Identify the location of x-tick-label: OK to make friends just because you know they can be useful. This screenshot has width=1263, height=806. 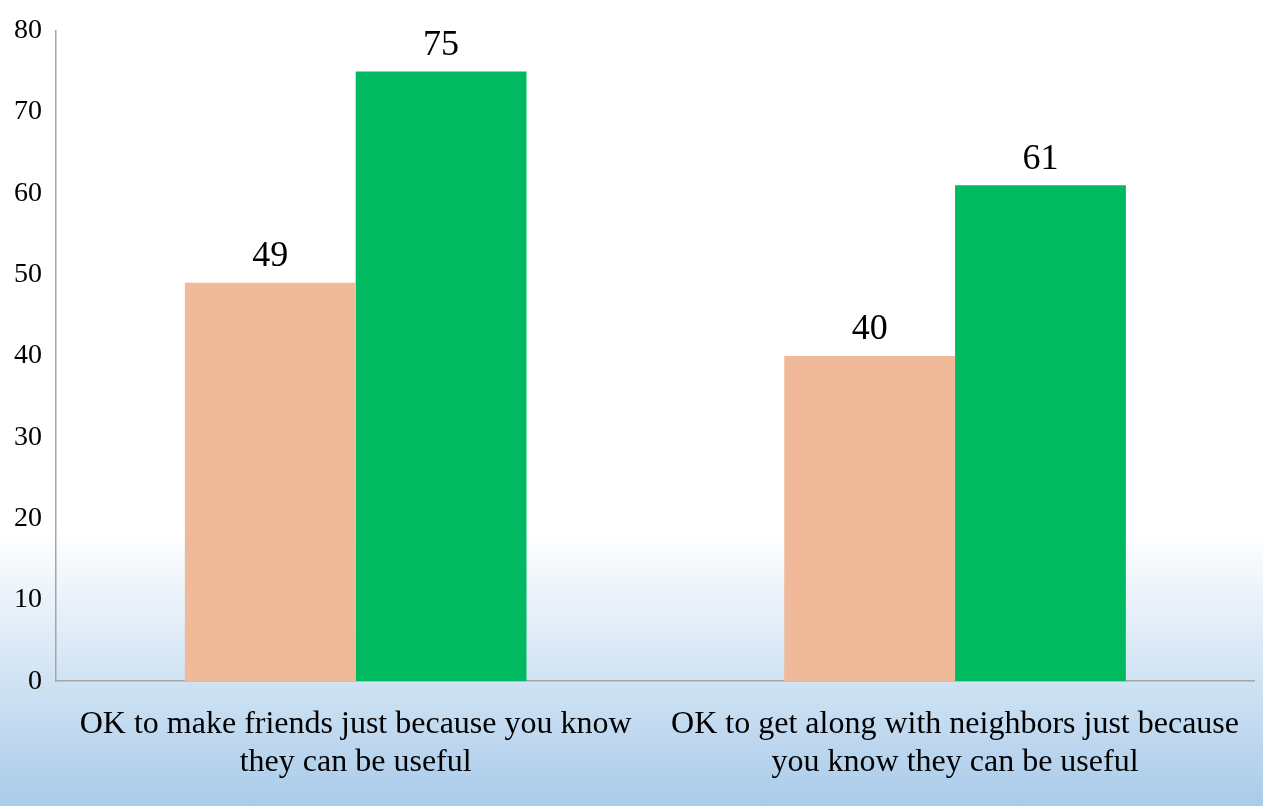
(355, 741).